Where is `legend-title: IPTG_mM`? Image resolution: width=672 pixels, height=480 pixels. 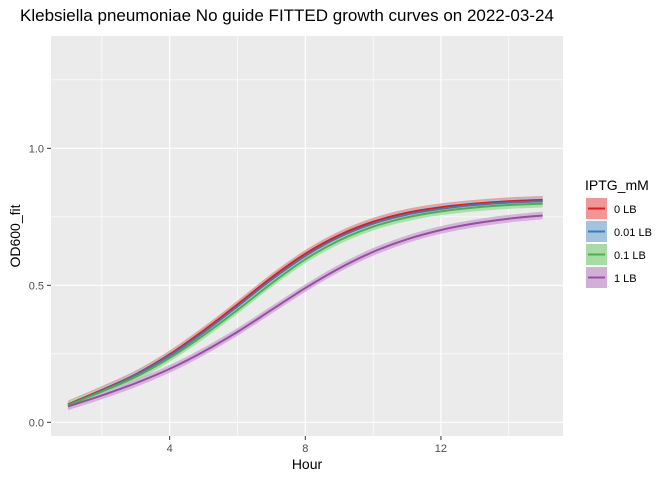
legend-title: IPTG_mM is located at coordinates (617, 185).